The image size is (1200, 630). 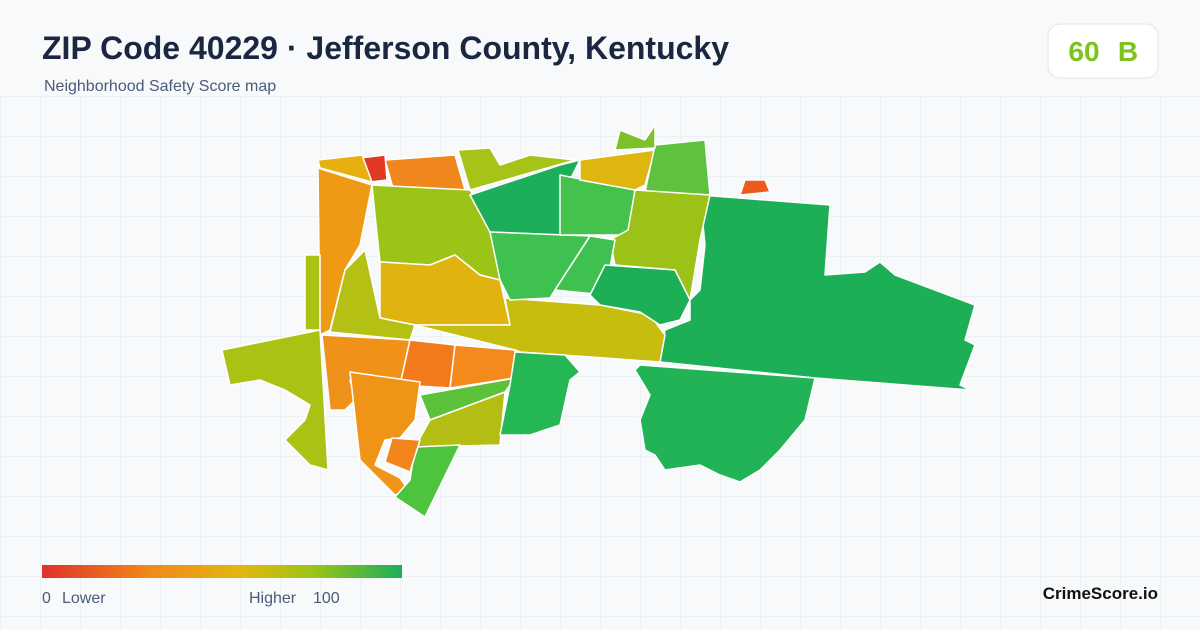 I want to click on subtitle: Neighborhood Safety Score map, so click(x=160, y=86).